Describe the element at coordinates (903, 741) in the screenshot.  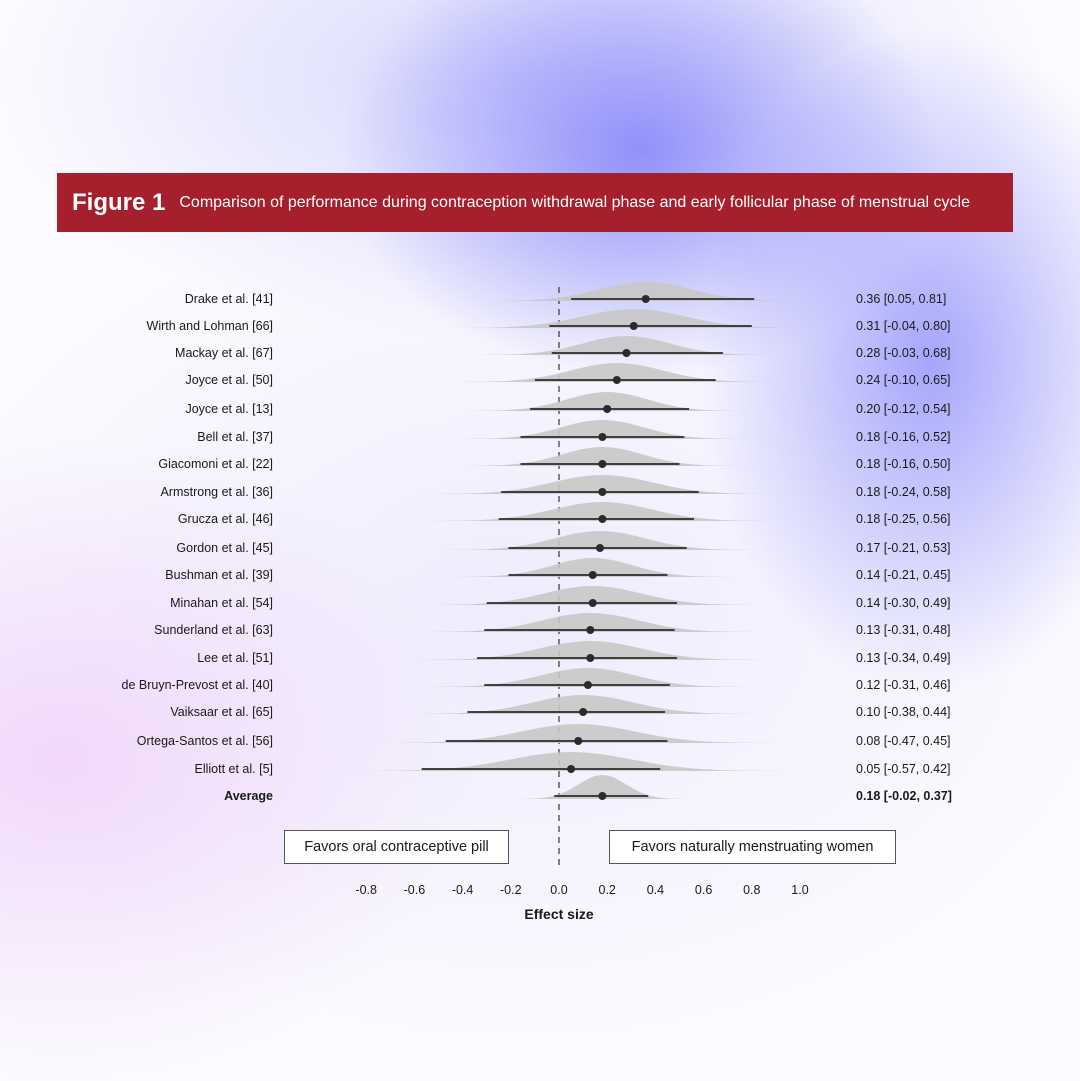
I see `study-value: 0.08 [-0.47, 0.45]` at that location.